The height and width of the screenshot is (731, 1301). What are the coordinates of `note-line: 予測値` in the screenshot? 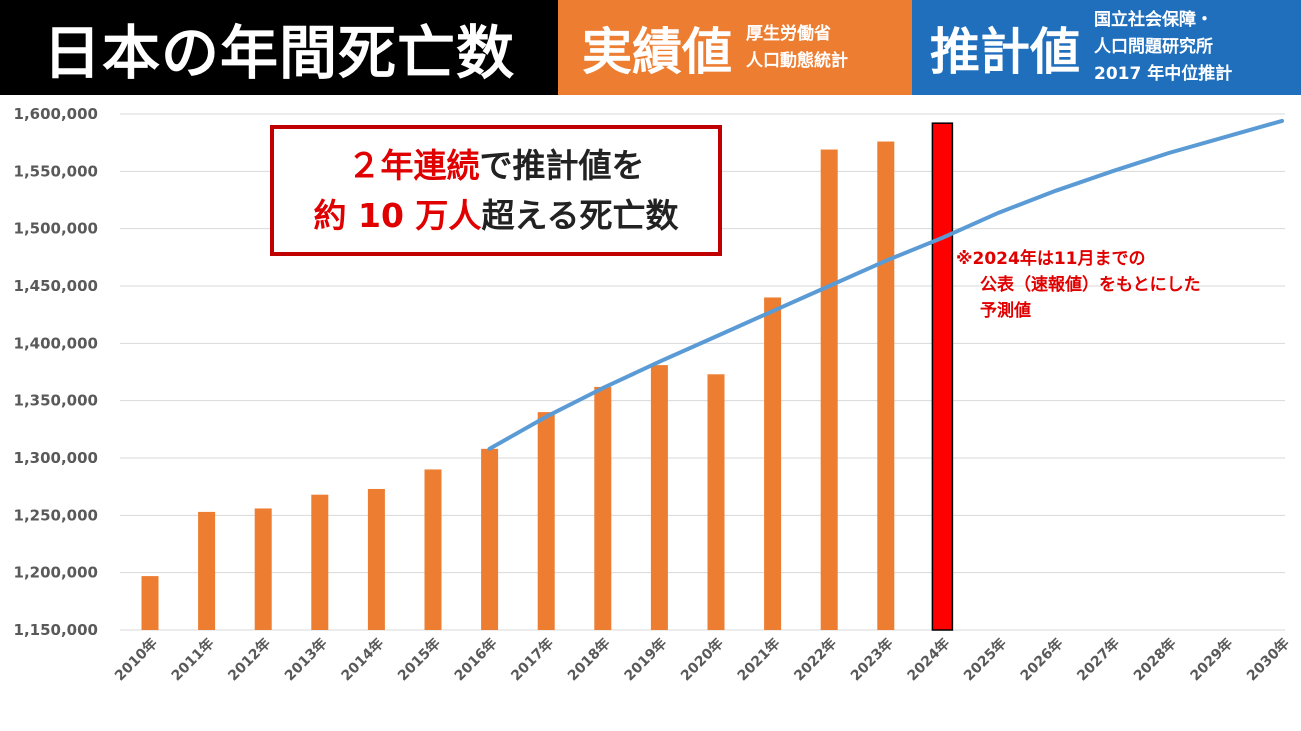 It's located at (1005, 311).